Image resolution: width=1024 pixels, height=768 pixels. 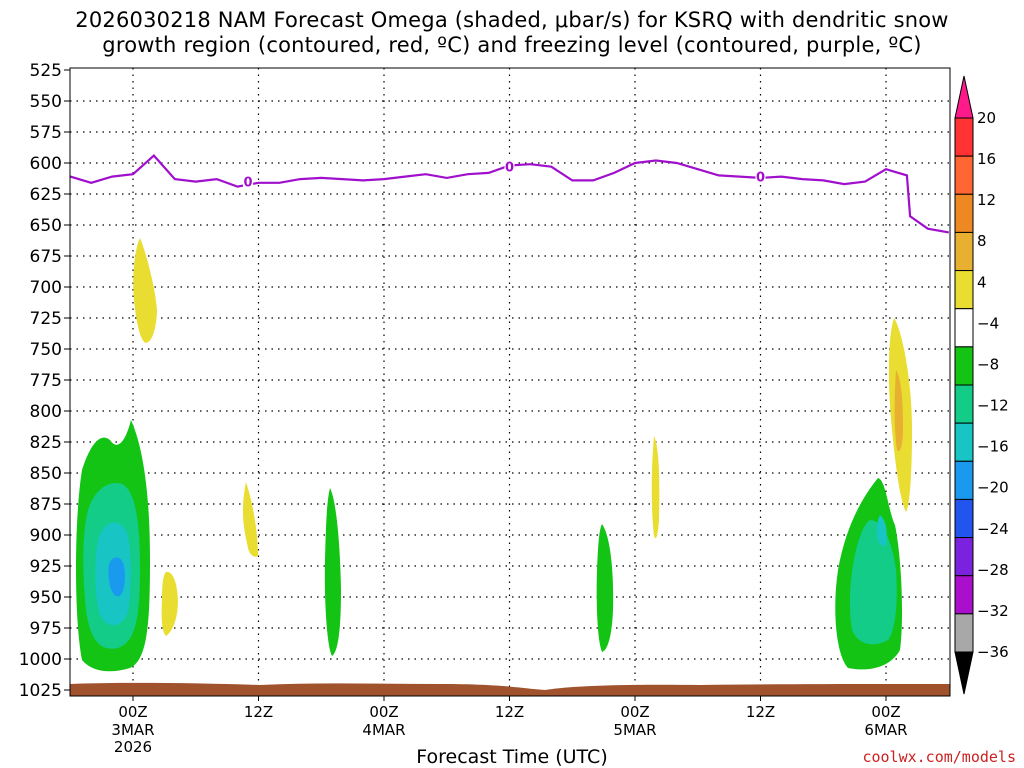 I want to click on x-tick-date: 5MAR, so click(x=634, y=730).